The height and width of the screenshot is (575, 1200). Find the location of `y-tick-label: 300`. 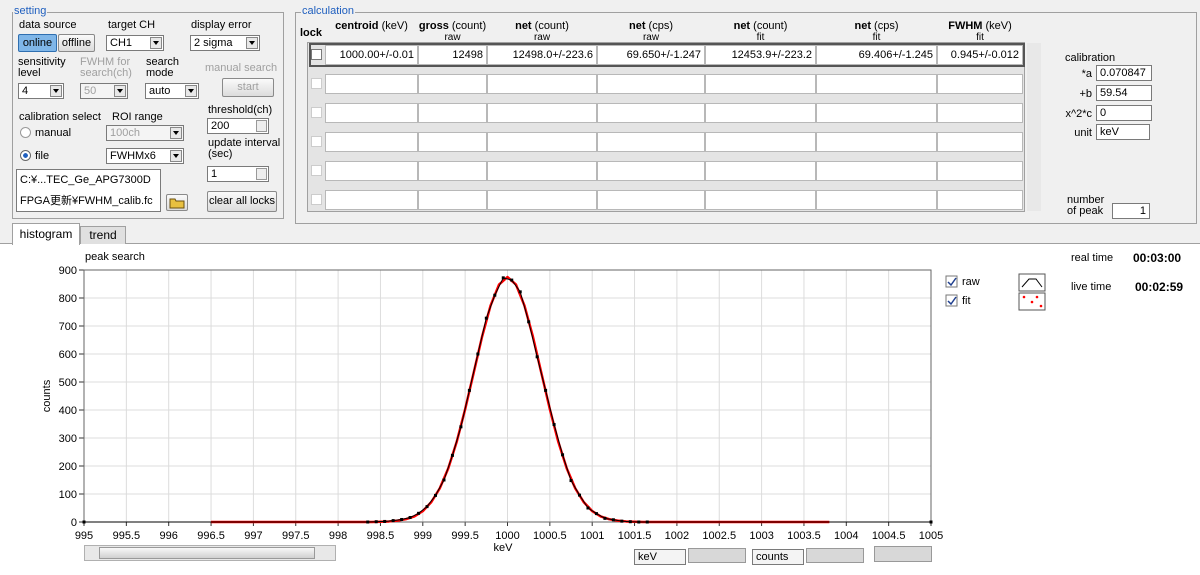

y-tick-label: 300 is located at coordinates (68, 439).